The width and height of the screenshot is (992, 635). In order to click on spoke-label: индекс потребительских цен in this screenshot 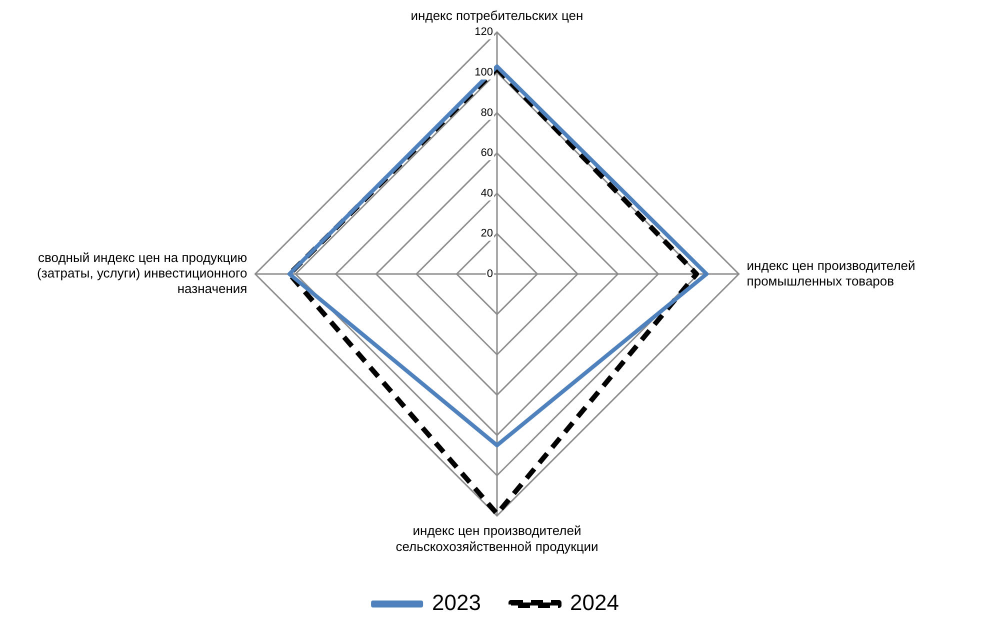, I will do `click(497, 15)`.